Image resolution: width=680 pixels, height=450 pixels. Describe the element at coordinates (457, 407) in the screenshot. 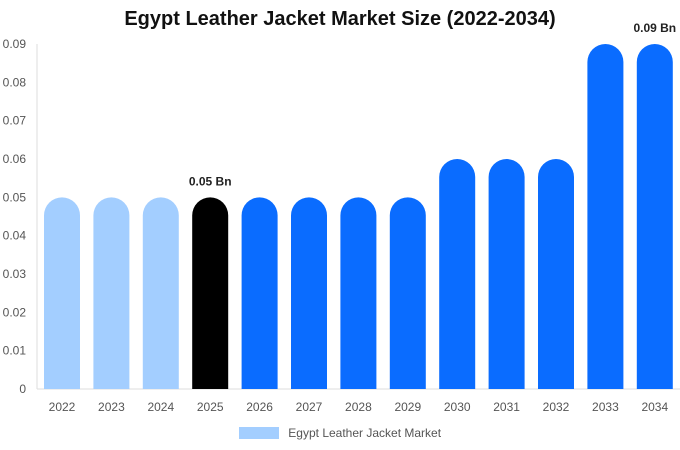

I see `x-tick-label: 2030` at that location.